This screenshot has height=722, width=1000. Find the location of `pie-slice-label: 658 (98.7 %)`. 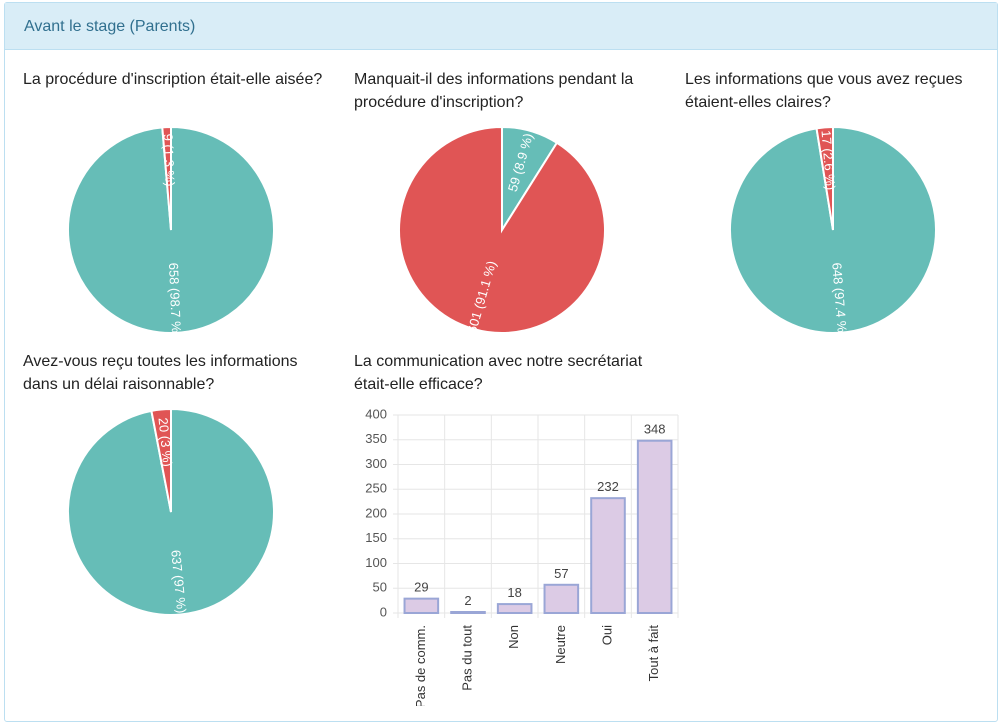

pie-slice-label: 658 (98.7 %) is located at coordinates (175, 298).